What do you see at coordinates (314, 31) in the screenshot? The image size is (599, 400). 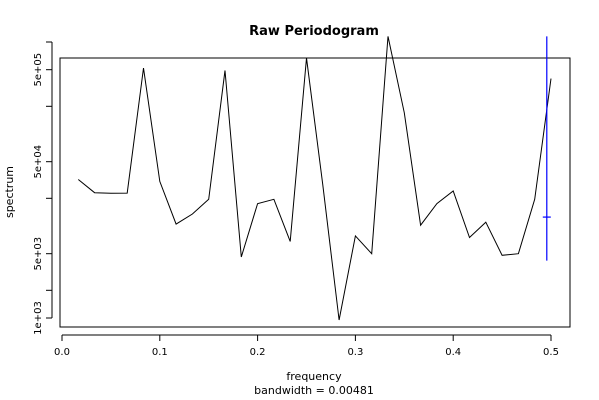 I see `chart-title: Raw Periodogram` at bounding box center [314, 31].